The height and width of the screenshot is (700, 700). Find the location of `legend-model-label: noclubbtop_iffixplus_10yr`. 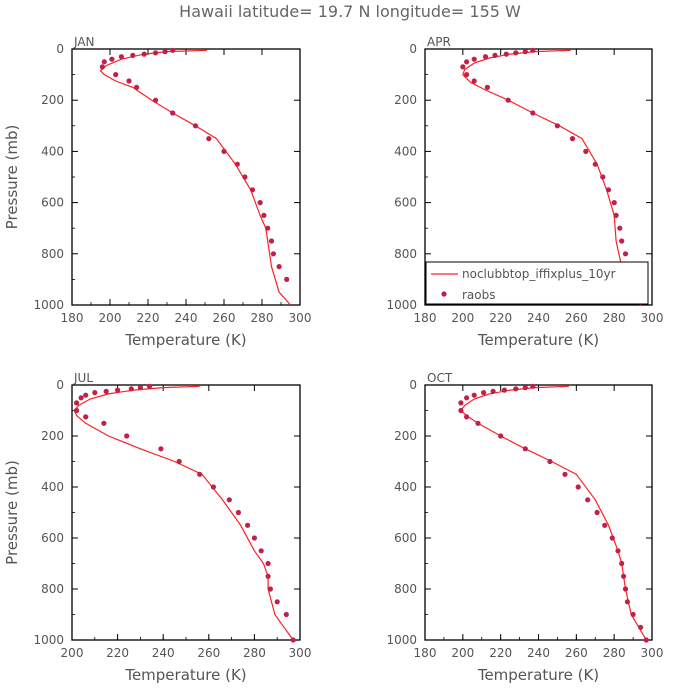

legend-model-label: noclubbtop_iffixplus_10yr is located at coordinates (539, 274).